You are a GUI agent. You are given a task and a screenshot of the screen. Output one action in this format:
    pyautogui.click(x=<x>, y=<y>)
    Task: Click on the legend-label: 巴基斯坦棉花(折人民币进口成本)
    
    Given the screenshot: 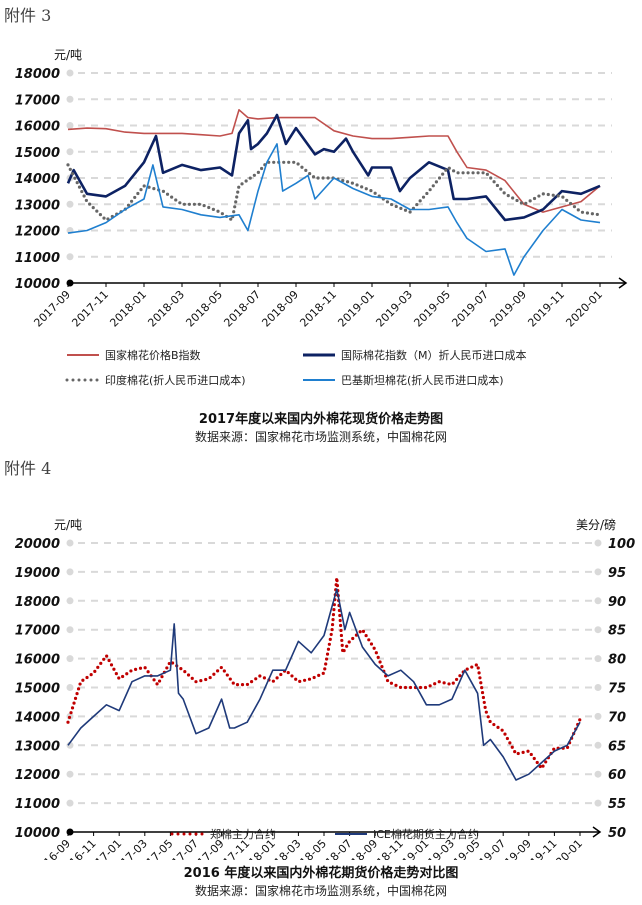 What is the action you would take?
    pyautogui.click(x=422, y=380)
    